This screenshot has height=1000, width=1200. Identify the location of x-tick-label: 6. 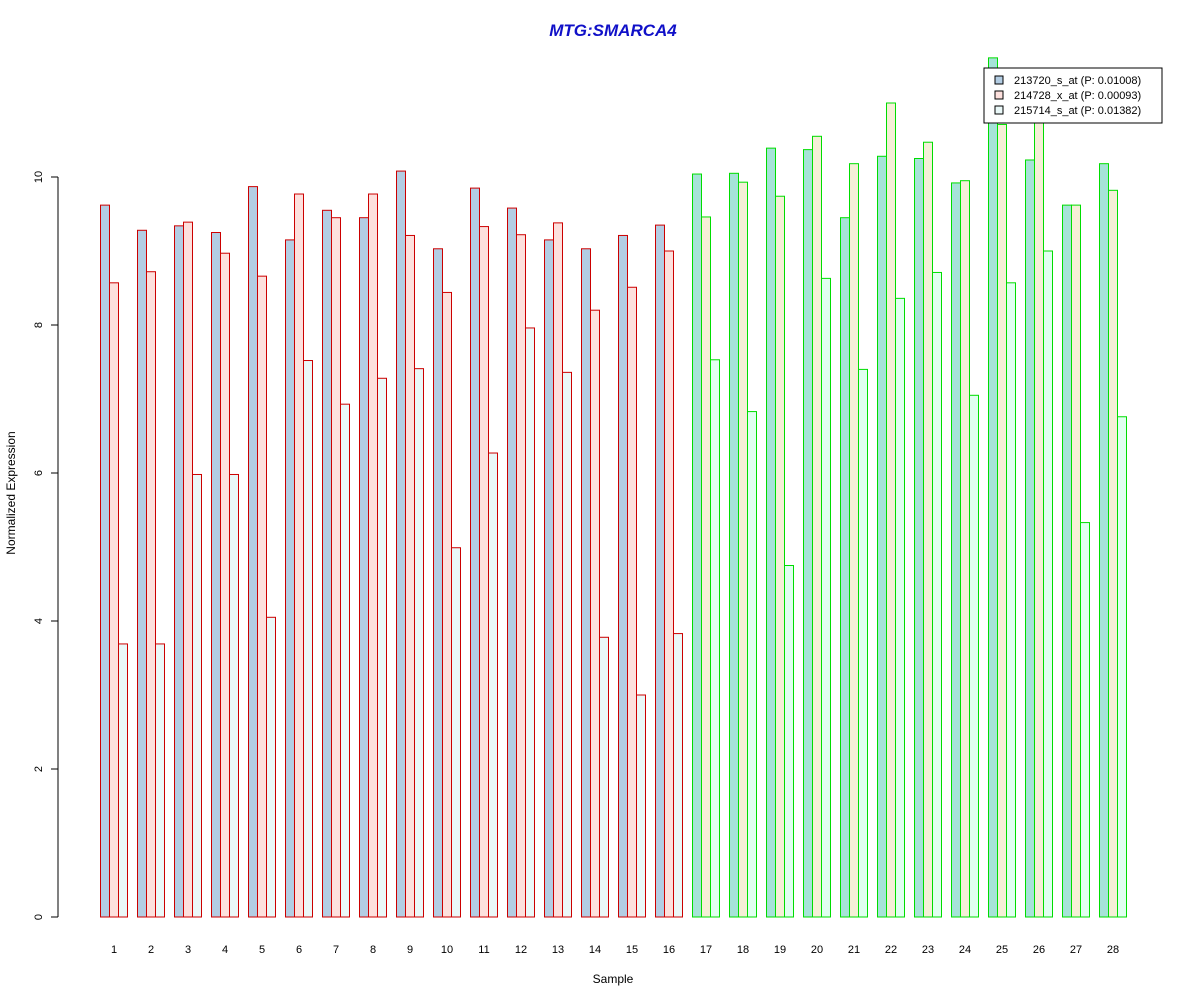
(299, 950).